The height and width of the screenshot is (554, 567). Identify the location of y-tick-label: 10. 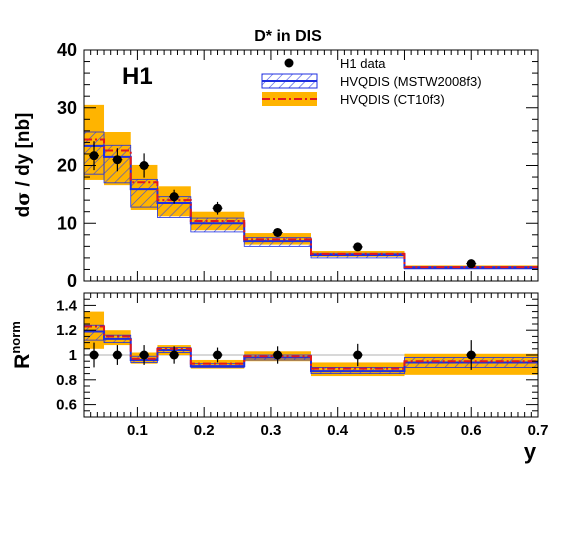
(67, 223).